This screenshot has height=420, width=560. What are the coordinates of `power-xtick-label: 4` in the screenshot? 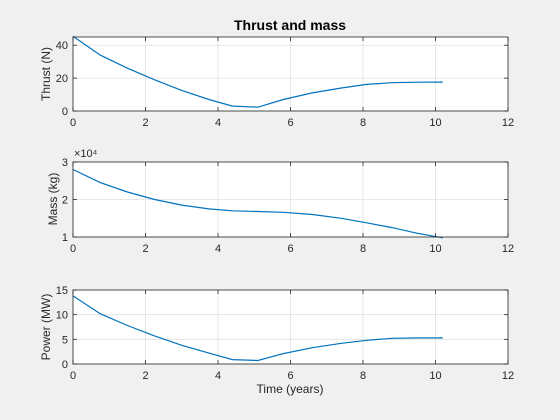 It's located at (218, 376).